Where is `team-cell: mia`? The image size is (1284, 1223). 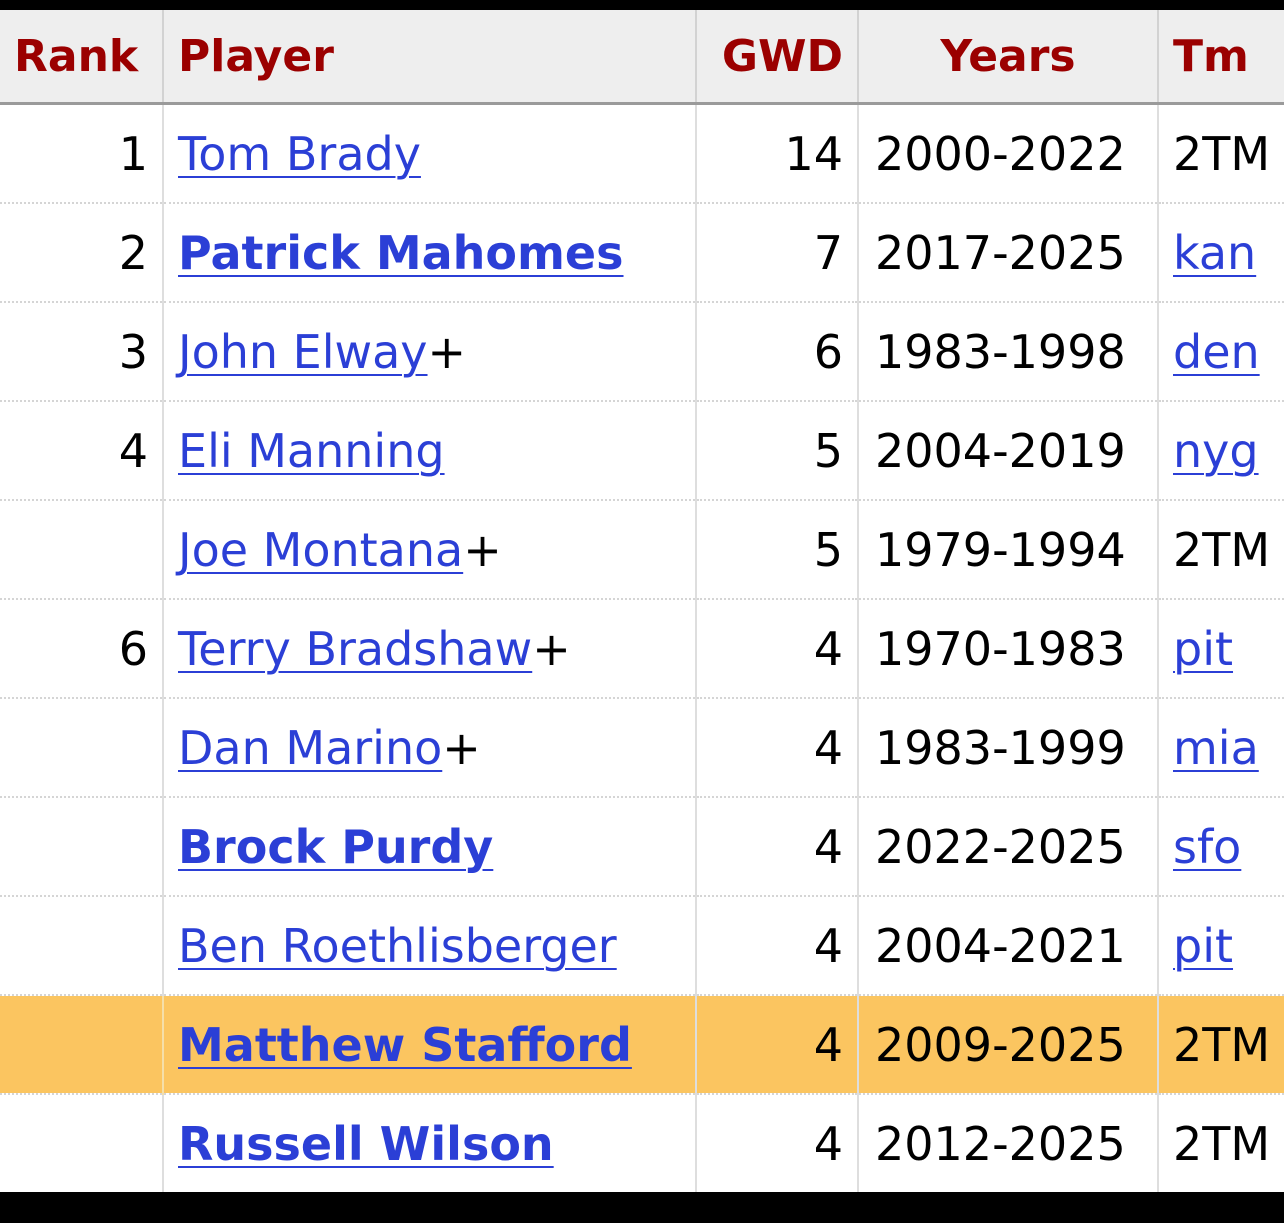 team-cell: mia is located at coordinates (1221, 748).